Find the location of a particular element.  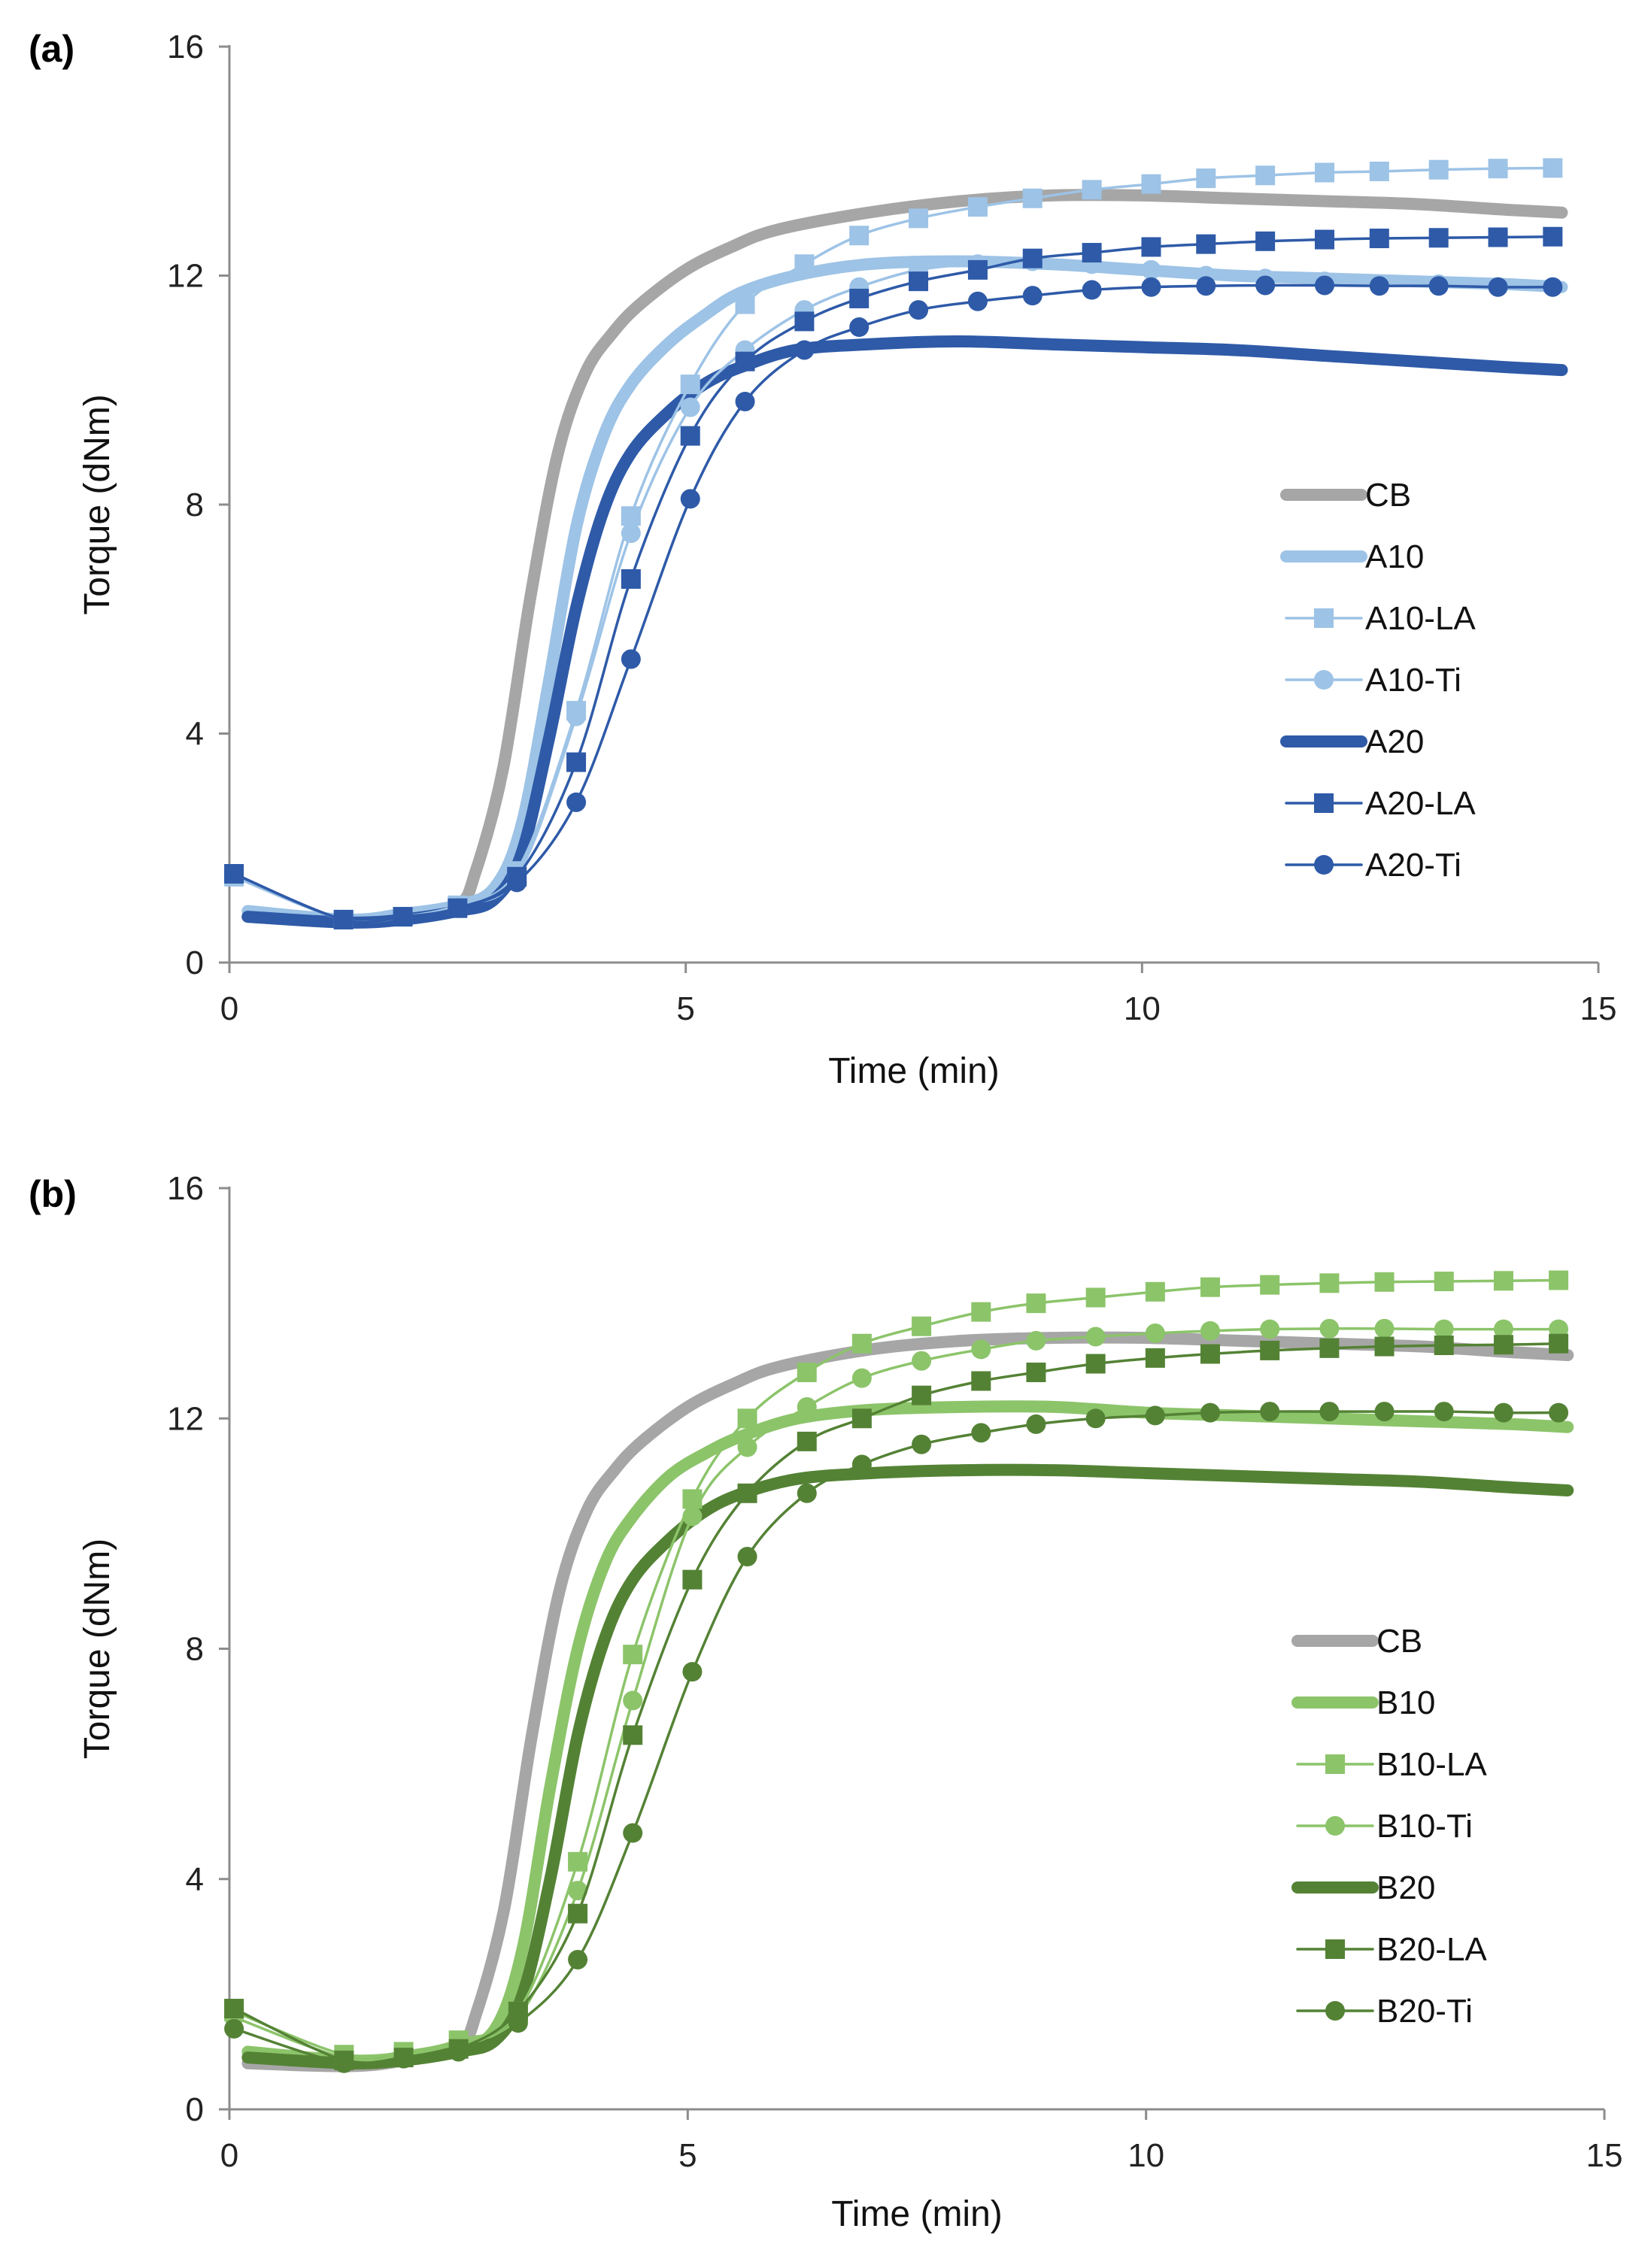

y-tick-label: 12 is located at coordinates (185, 1418).